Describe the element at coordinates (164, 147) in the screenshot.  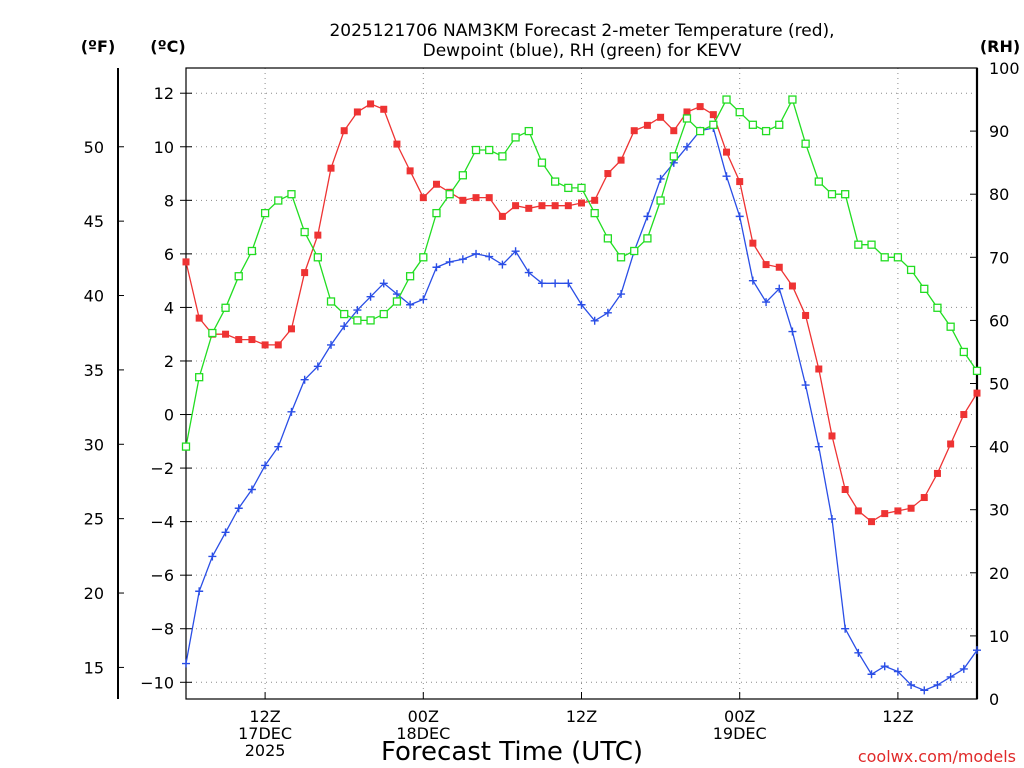
I see `celsius-tick-label: 10` at that location.